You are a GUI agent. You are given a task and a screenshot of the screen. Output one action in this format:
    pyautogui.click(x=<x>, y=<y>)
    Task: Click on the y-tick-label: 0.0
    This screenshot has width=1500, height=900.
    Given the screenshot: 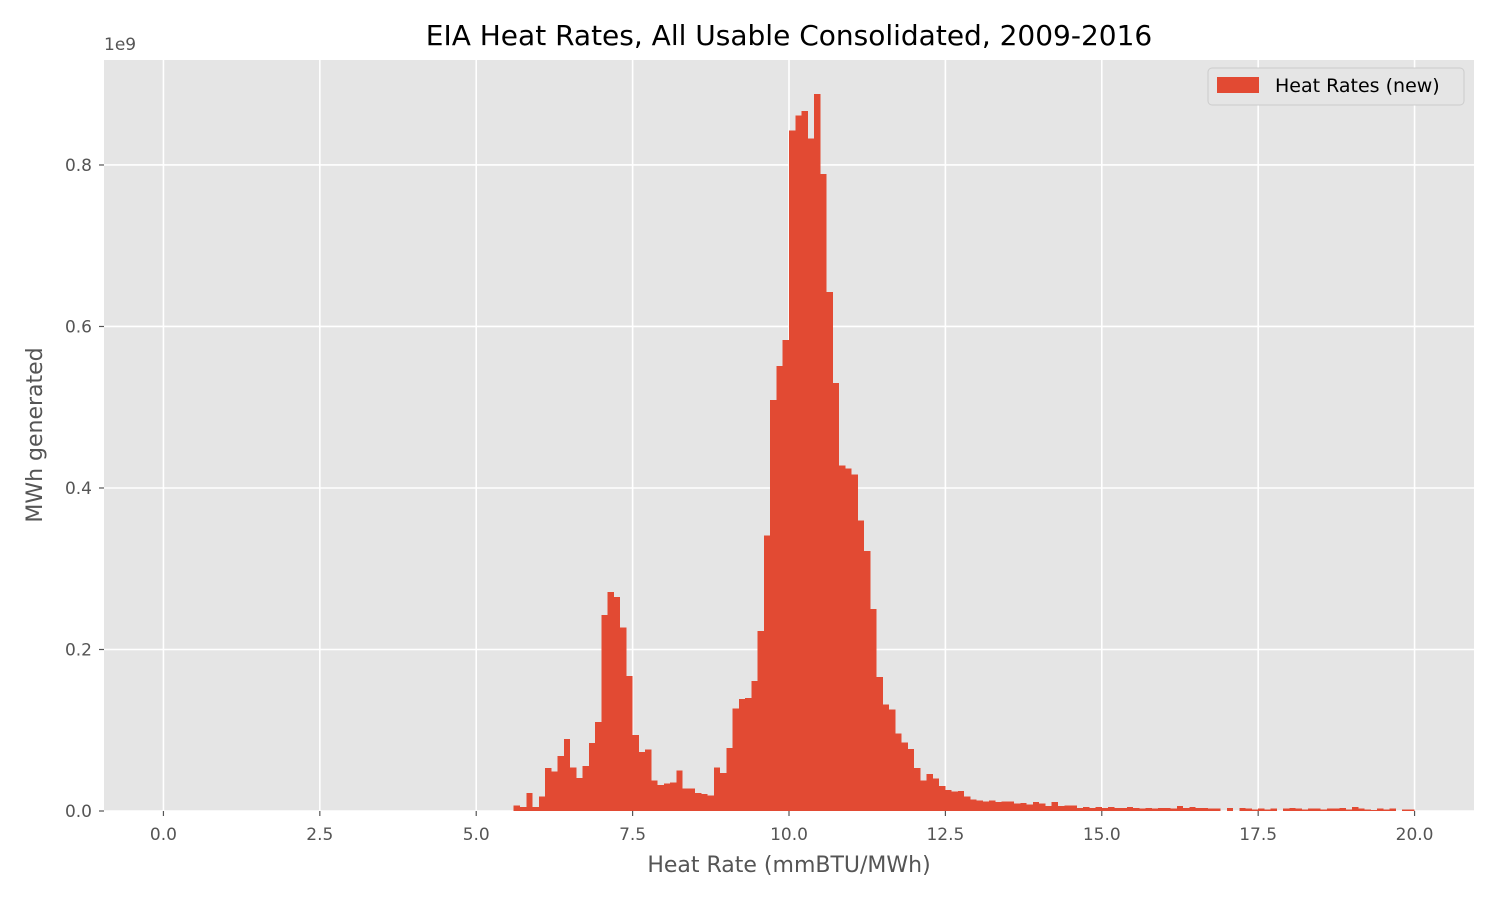 What is the action you would take?
    pyautogui.click(x=78, y=812)
    